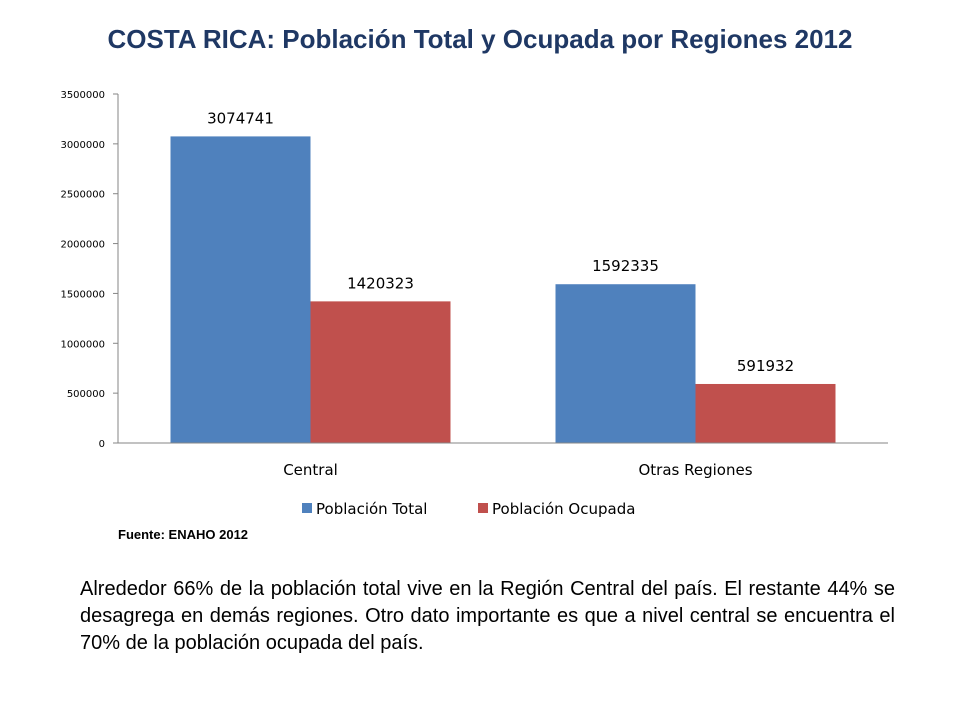 This screenshot has width=960, height=720. What do you see at coordinates (518, 470) in the screenshot?
I see `x-axis-categories: Central Otras Regiones` at bounding box center [518, 470].